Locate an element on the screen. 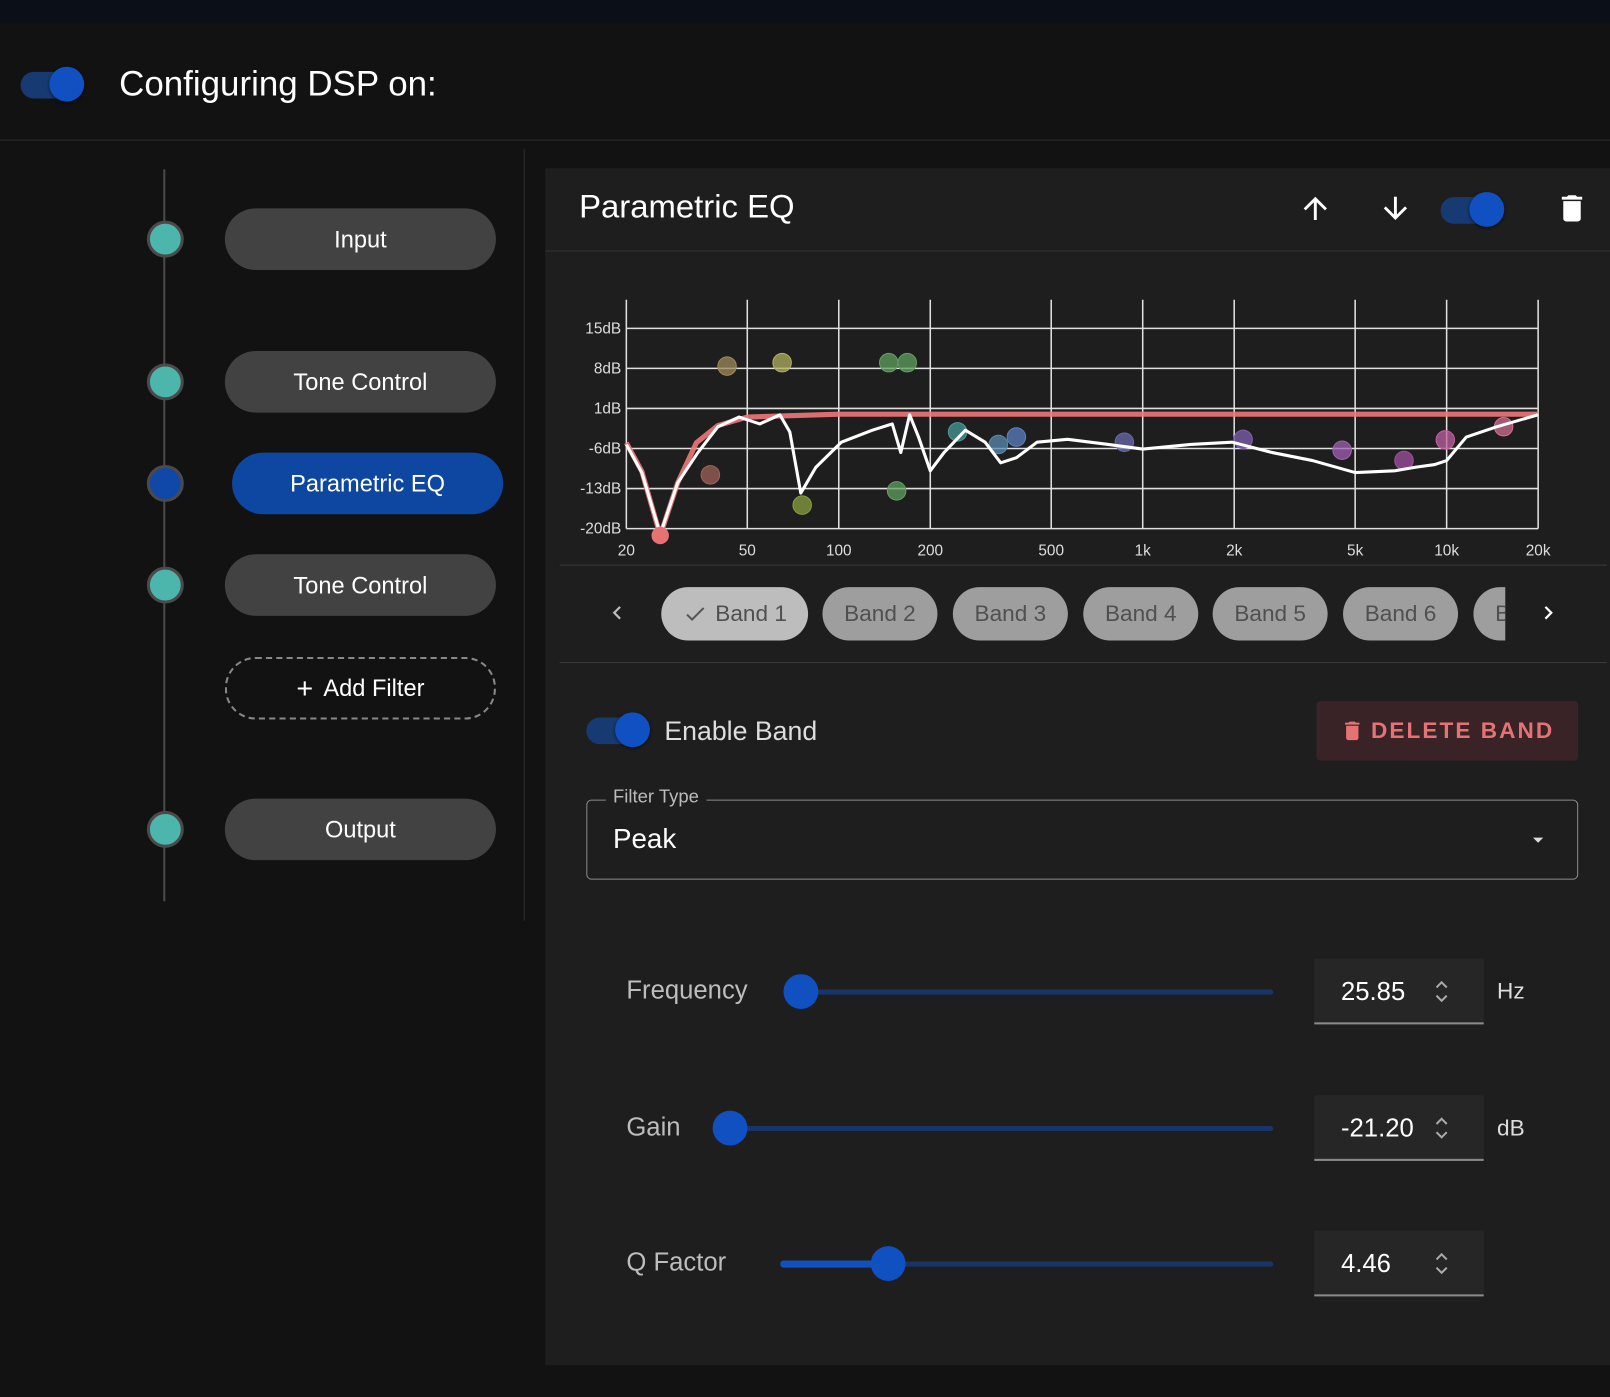  delete-band-label: DELETE BAND is located at coordinates (1463, 730).